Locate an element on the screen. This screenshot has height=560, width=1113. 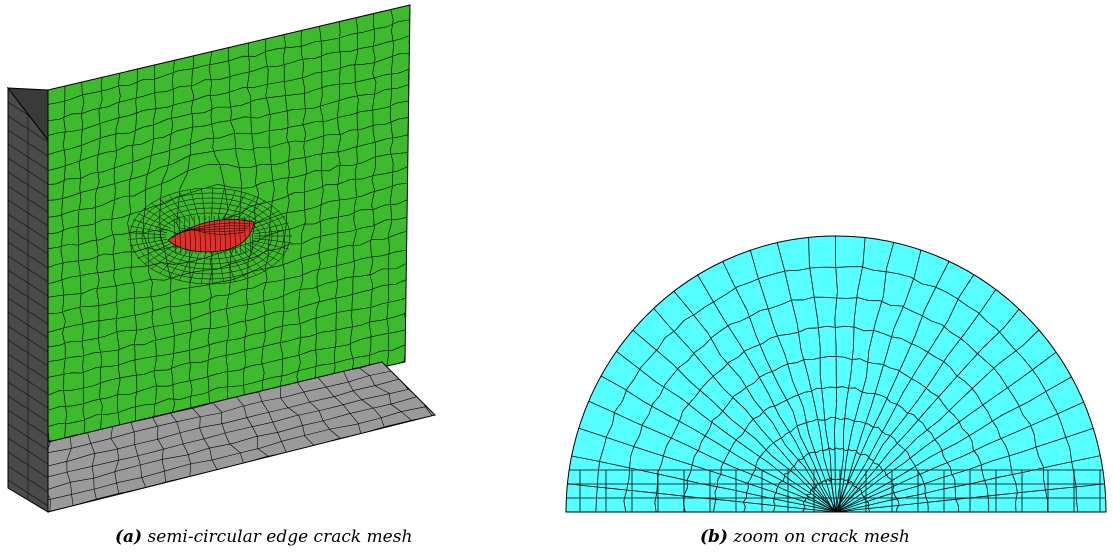
caption-b-label: (b) is located at coordinates (714, 537).